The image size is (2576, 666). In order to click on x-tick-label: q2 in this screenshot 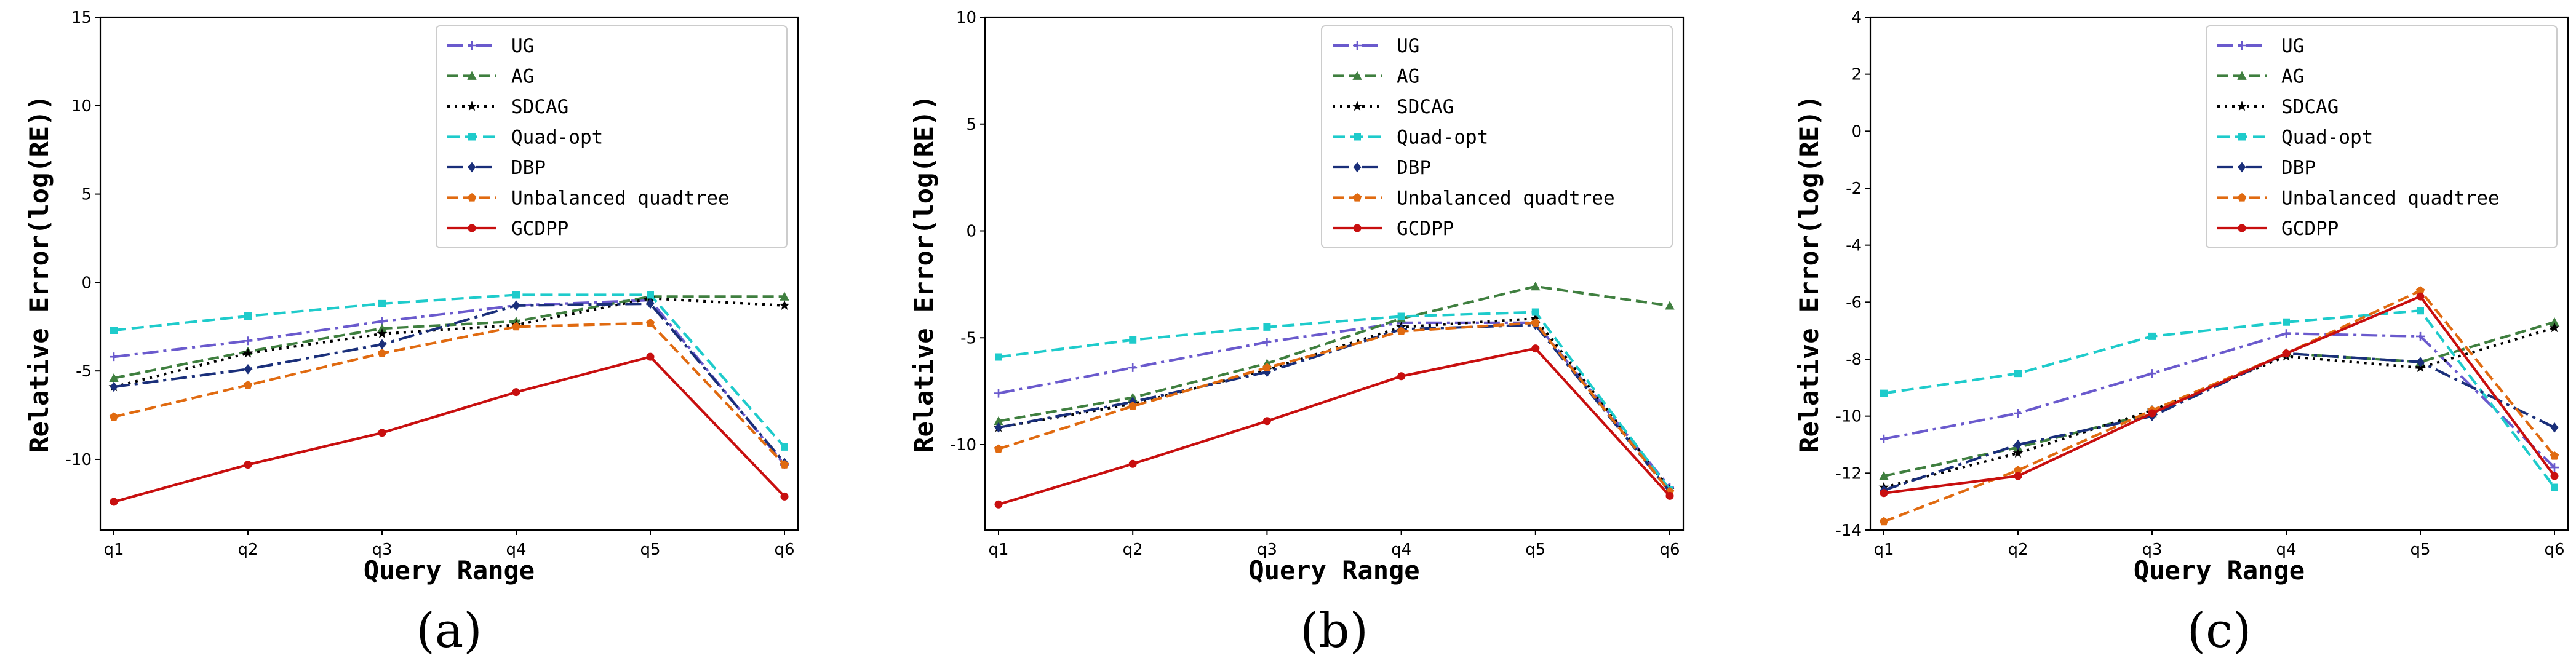, I will do `click(1133, 550)`.